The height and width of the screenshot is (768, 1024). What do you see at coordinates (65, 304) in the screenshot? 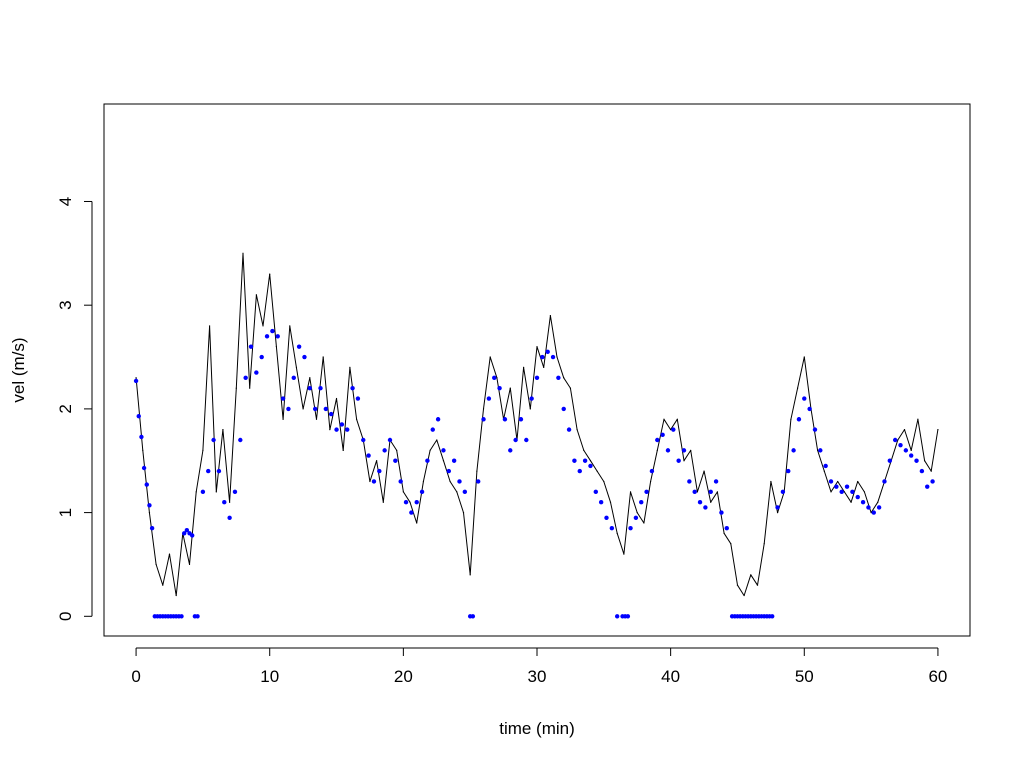
I see `y-tick-label: 3` at bounding box center [65, 304].